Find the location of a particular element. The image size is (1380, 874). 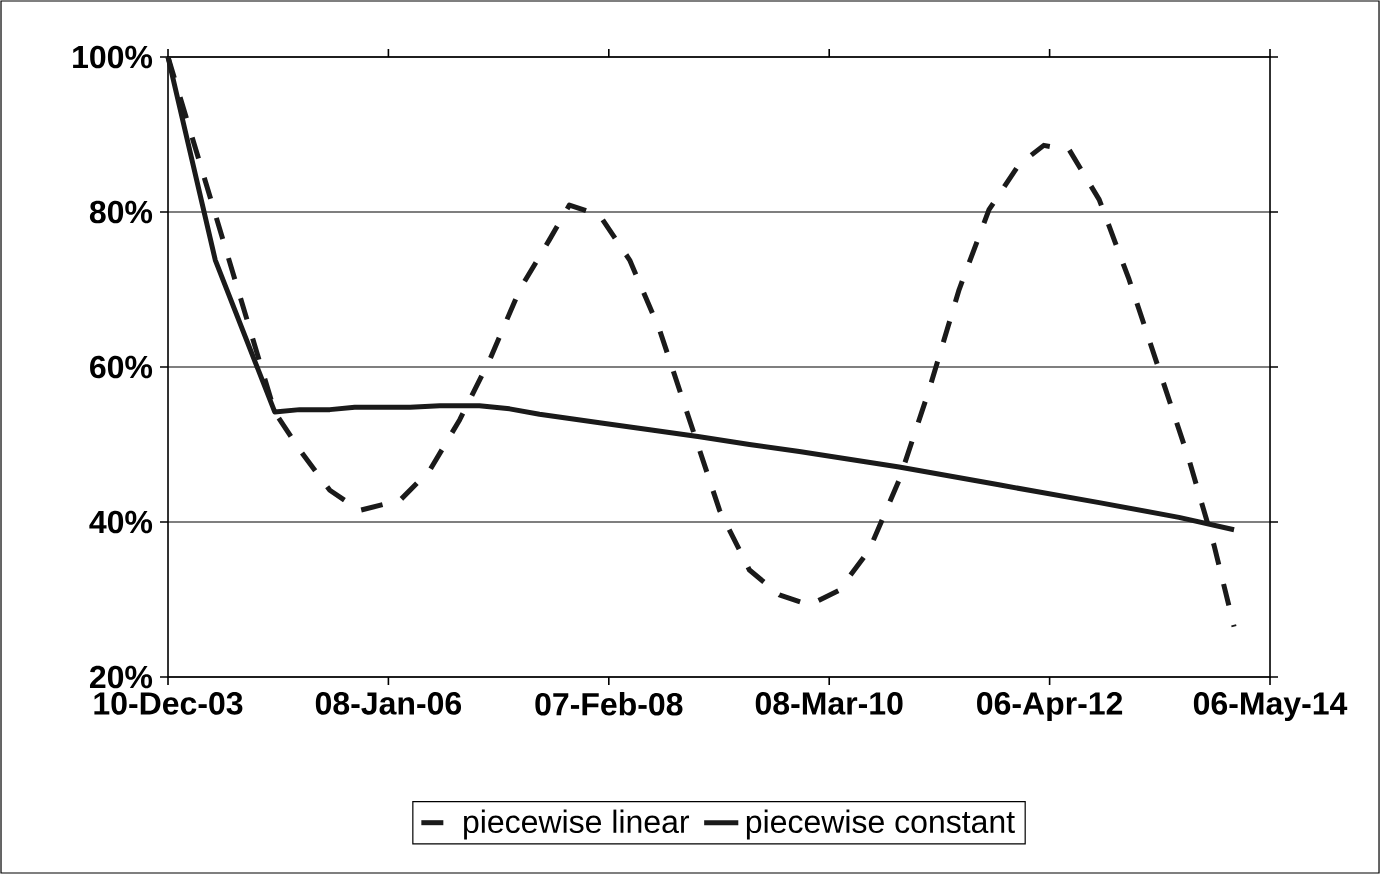

y-tick-label: 20% is located at coordinates (121, 677).